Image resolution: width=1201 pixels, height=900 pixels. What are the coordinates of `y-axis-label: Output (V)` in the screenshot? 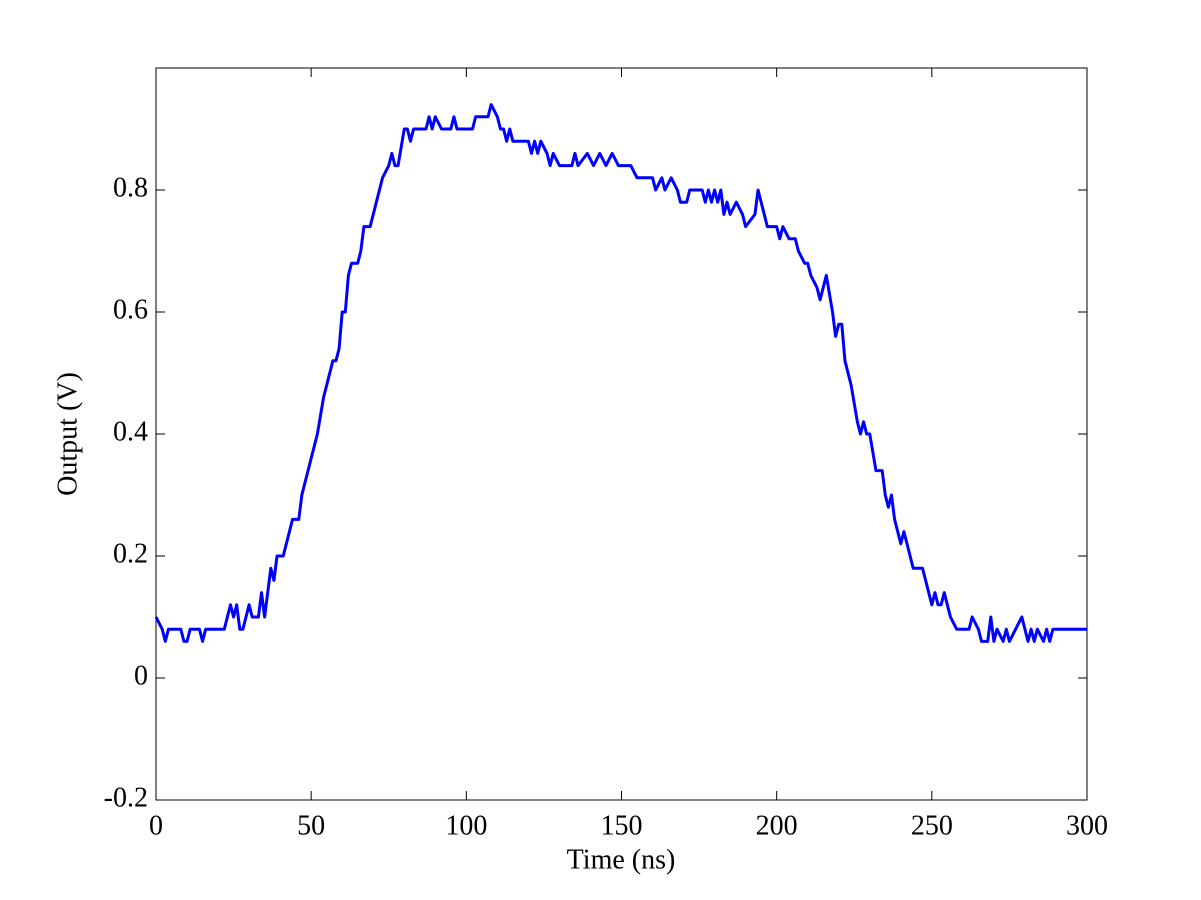 It's located at (67, 434).